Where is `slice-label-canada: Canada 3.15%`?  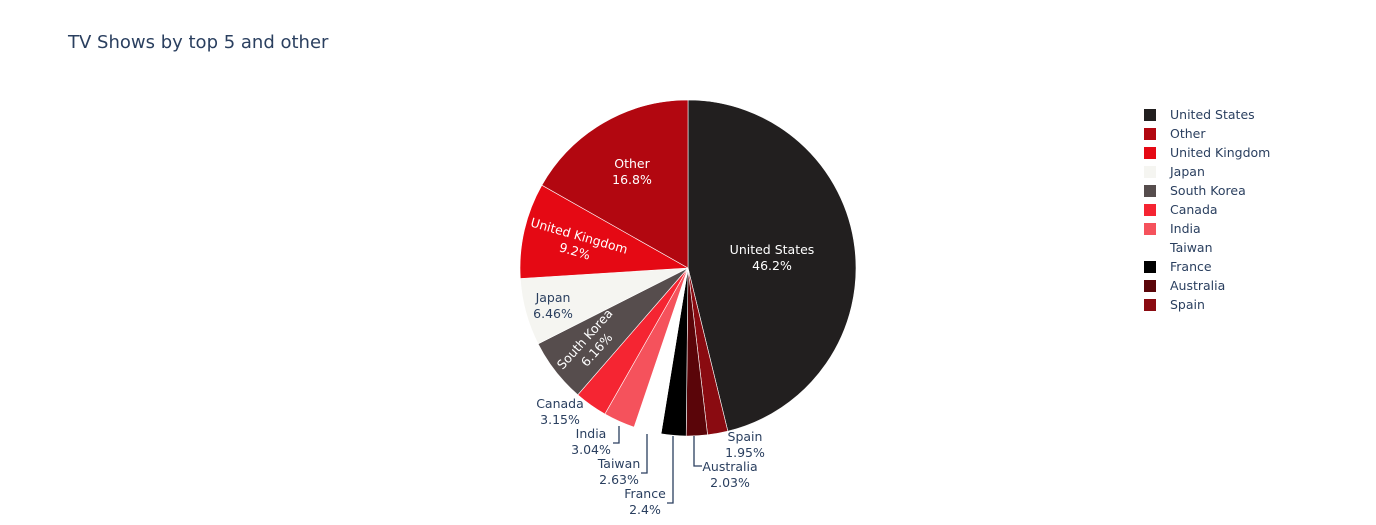
slice-label-canada: Canada 3.15% is located at coordinates (560, 411).